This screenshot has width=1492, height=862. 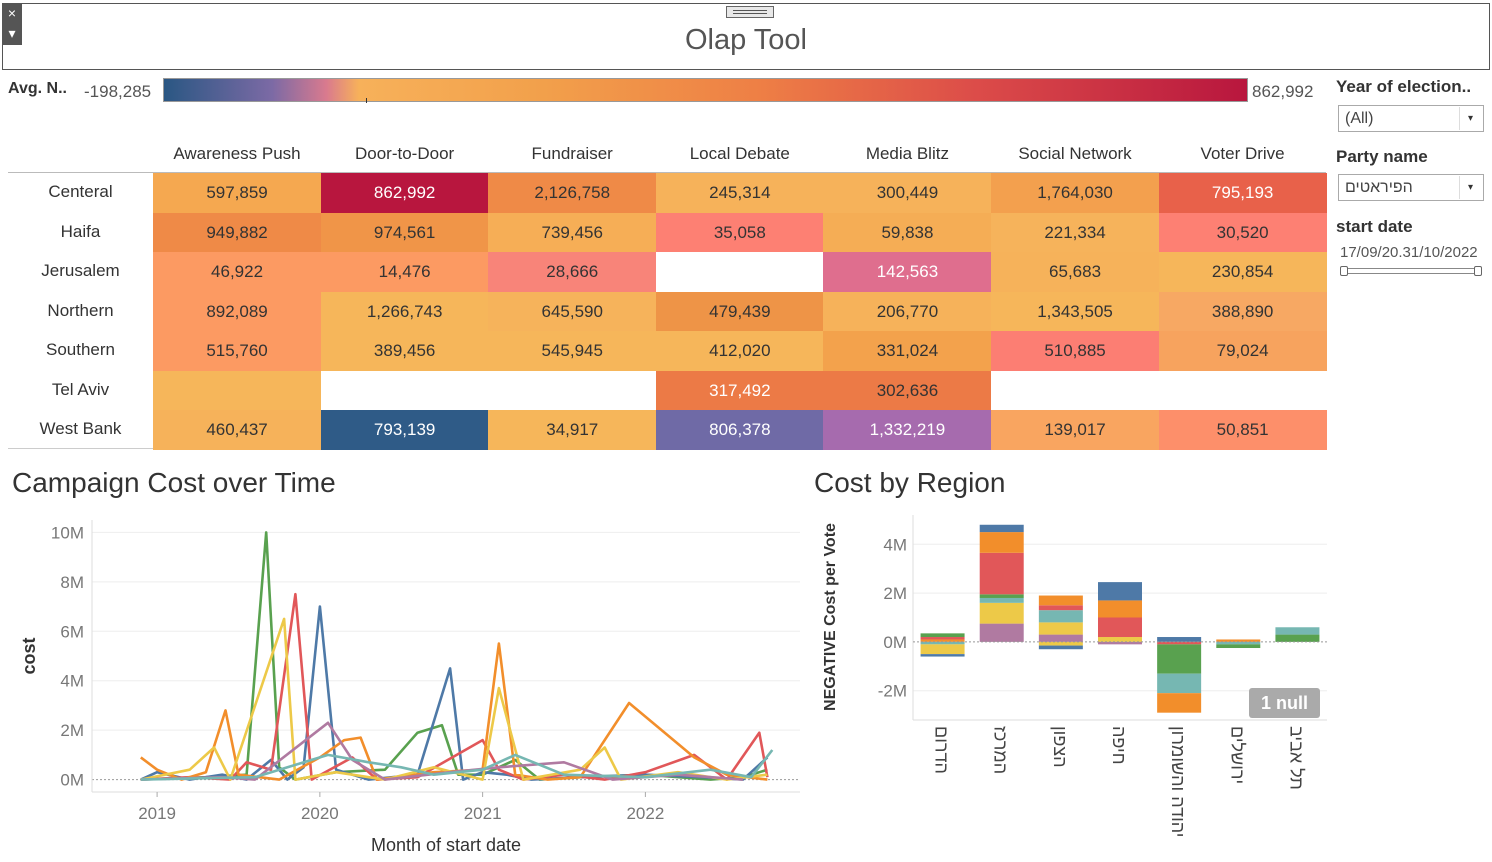 I want to click on y-tick-label: -2M, so click(x=892, y=691).